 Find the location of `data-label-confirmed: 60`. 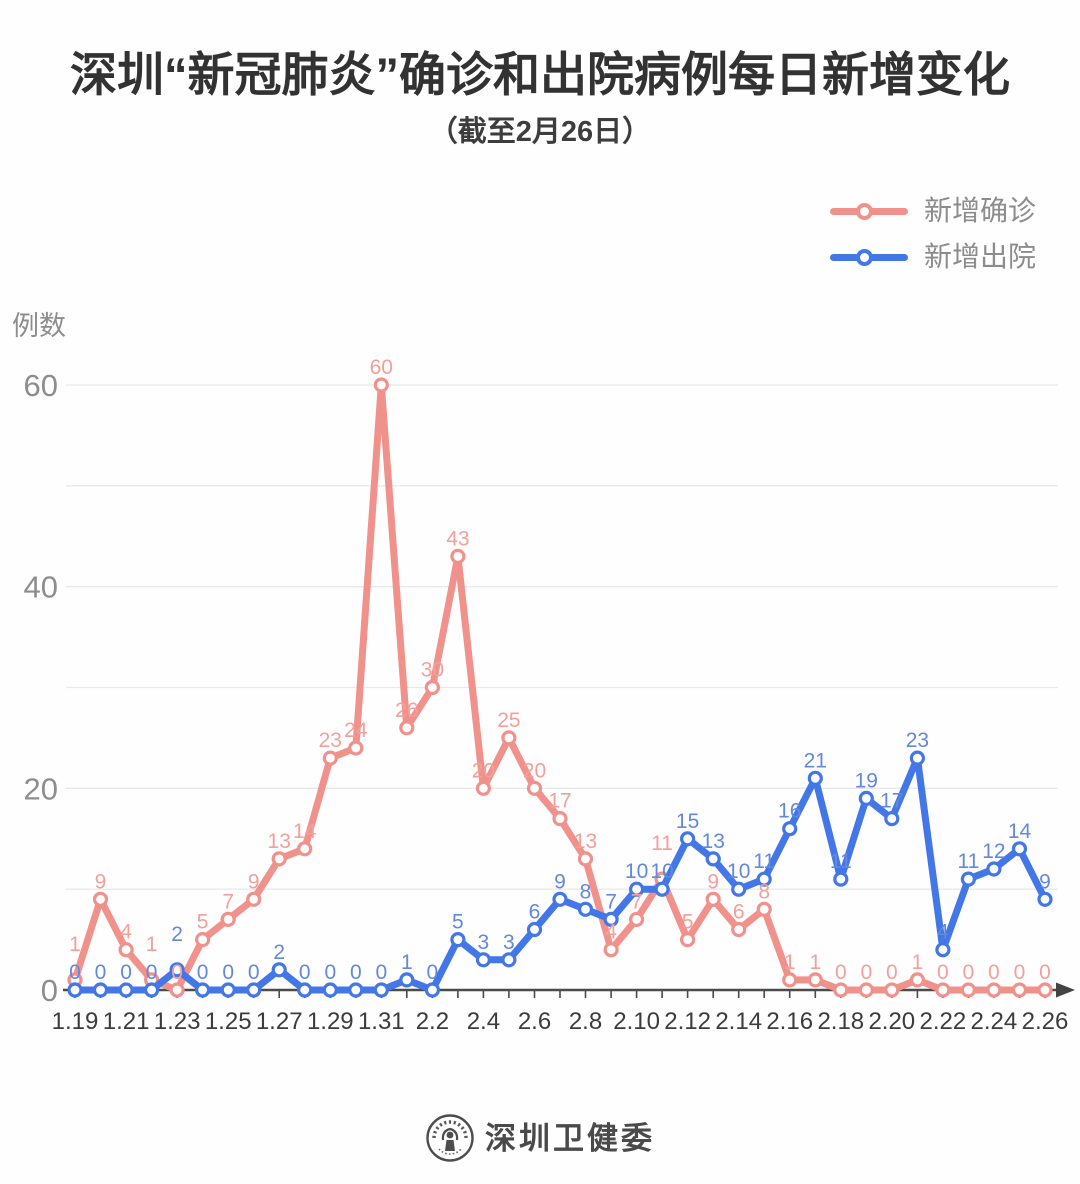

data-label-confirmed: 60 is located at coordinates (381, 367).